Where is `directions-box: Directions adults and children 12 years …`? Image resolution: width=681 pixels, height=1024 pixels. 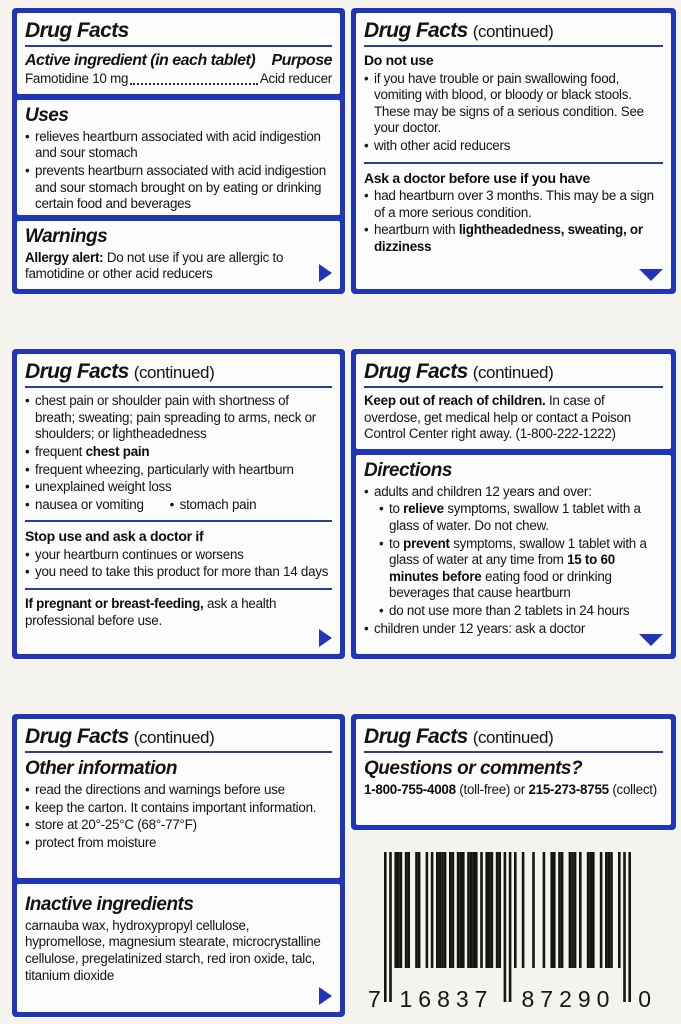 directions-box: Directions adults and children 12 years … is located at coordinates (513, 554).